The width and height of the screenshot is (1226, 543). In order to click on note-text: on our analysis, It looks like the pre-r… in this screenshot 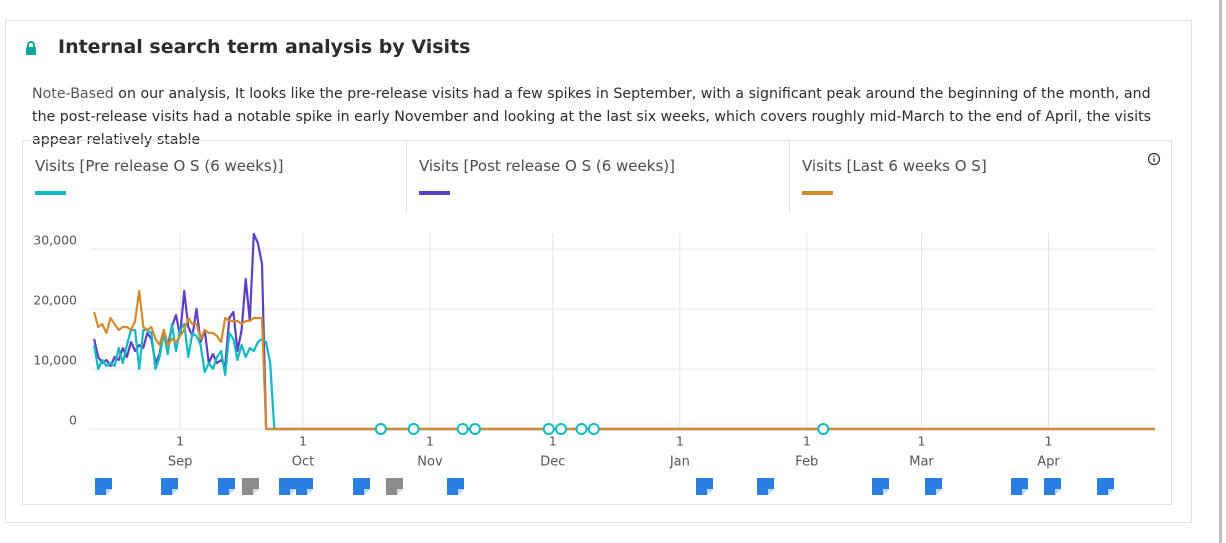, I will do `click(592, 117)`.